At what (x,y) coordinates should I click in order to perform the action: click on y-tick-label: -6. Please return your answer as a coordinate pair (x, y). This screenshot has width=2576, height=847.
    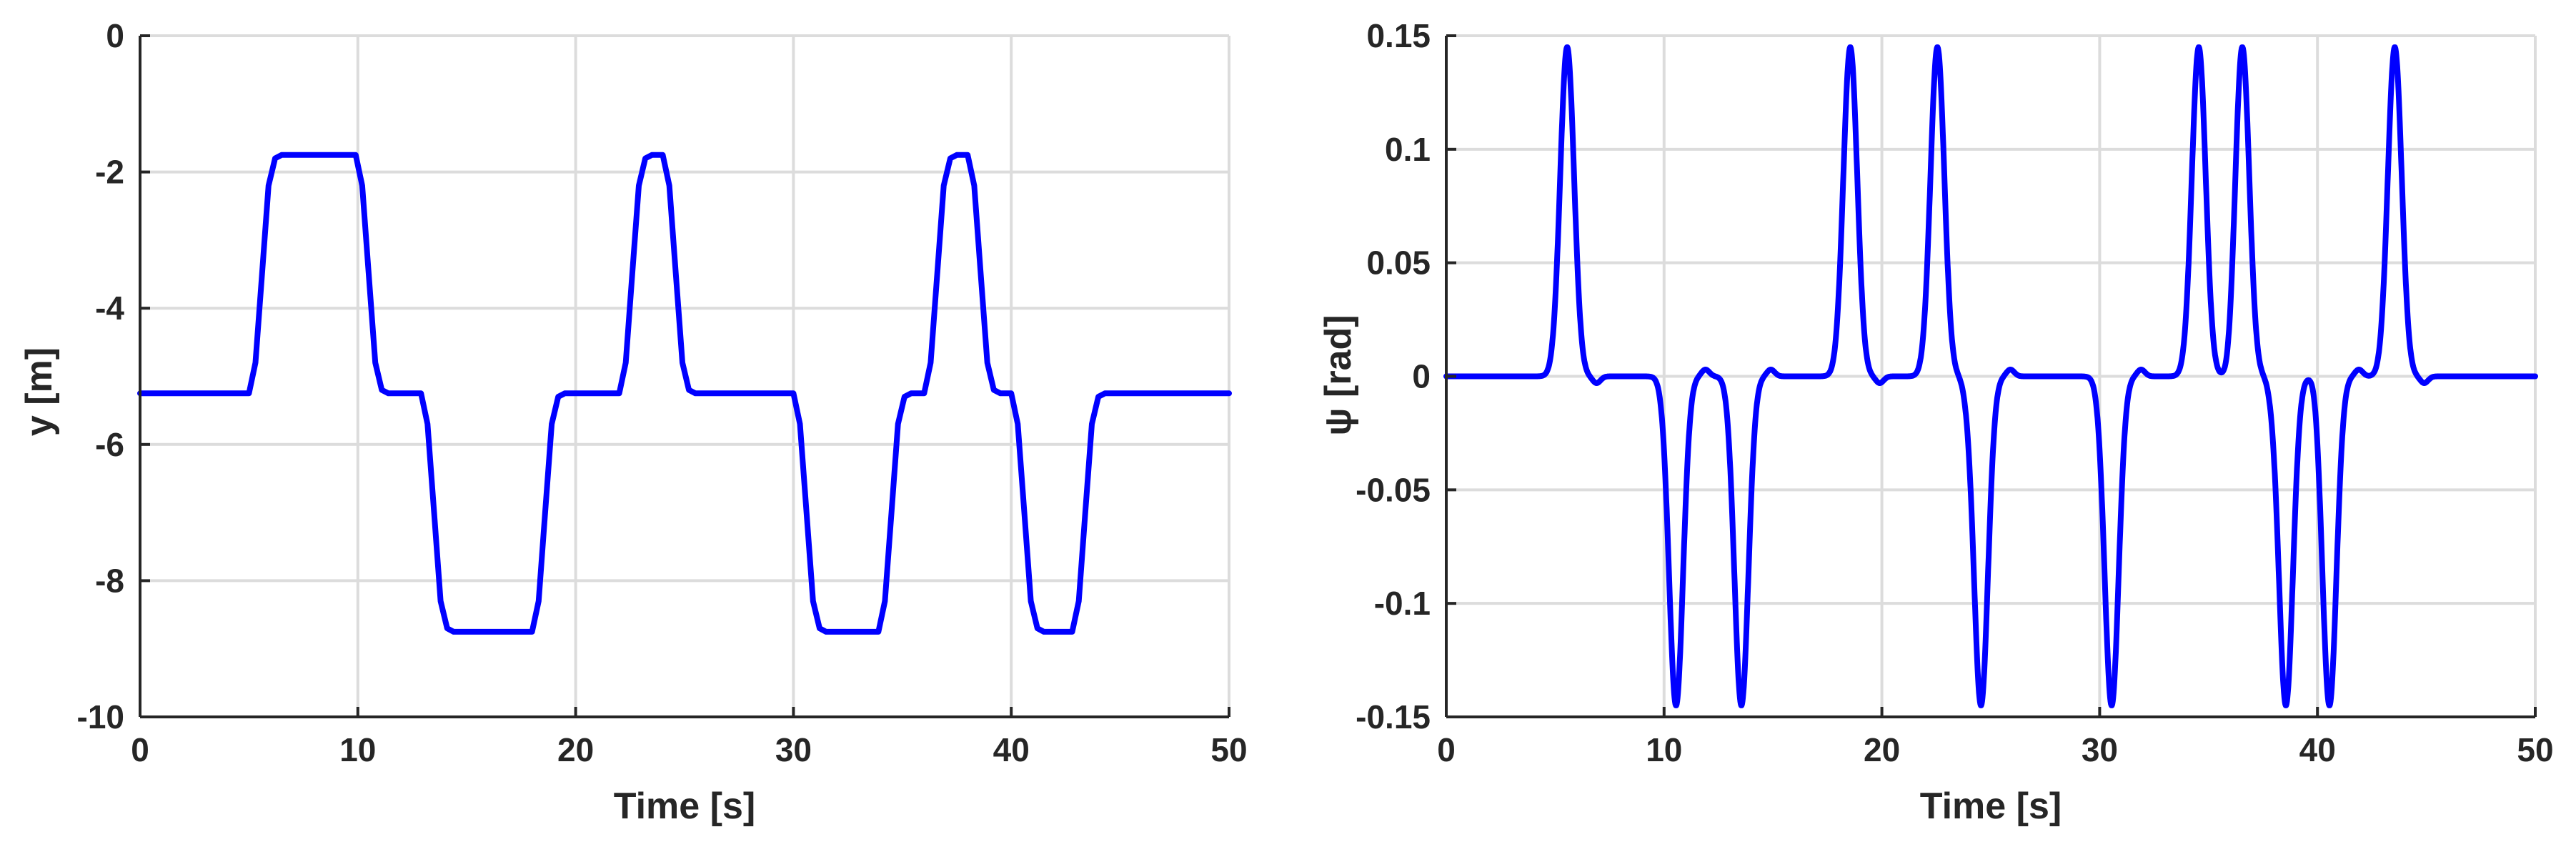
    Looking at the image, I should click on (109, 444).